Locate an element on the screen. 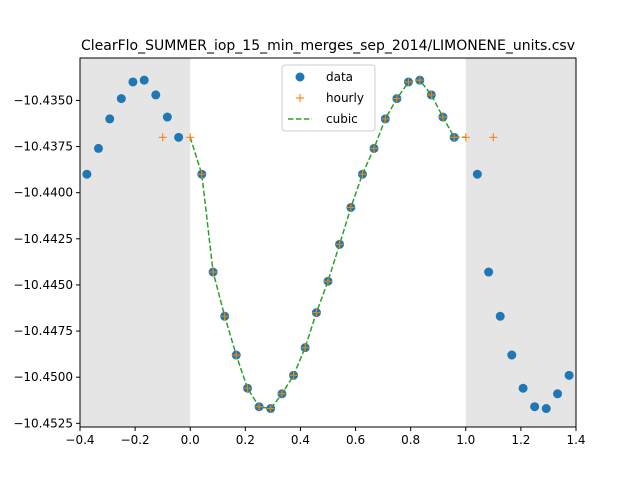 This screenshot has height=480, width=640. y-tick-label: −10.4475 is located at coordinates (43, 331).